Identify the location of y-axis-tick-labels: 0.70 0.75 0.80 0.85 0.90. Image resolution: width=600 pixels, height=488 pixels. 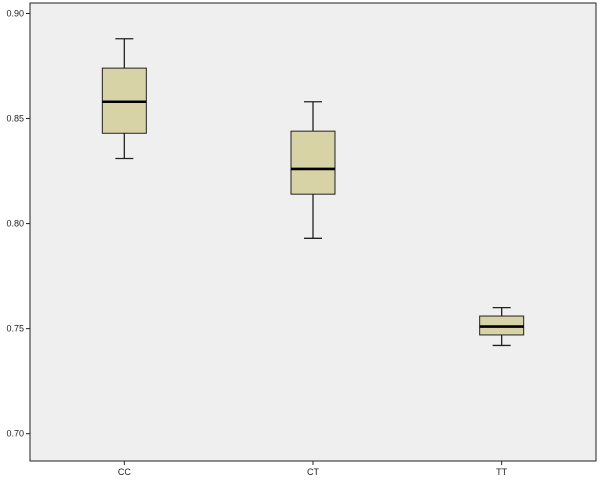
(15, 224).